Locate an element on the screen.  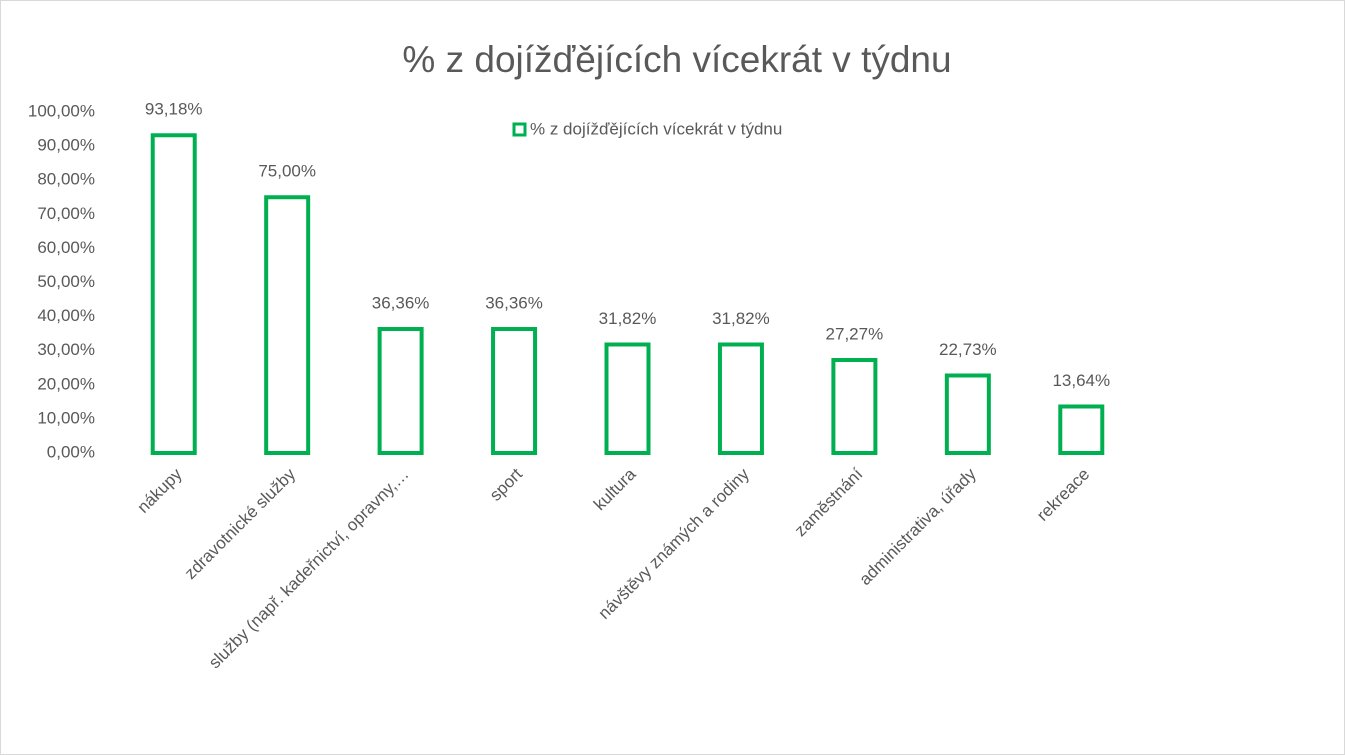
data-label: 22,73% is located at coordinates (968, 349).